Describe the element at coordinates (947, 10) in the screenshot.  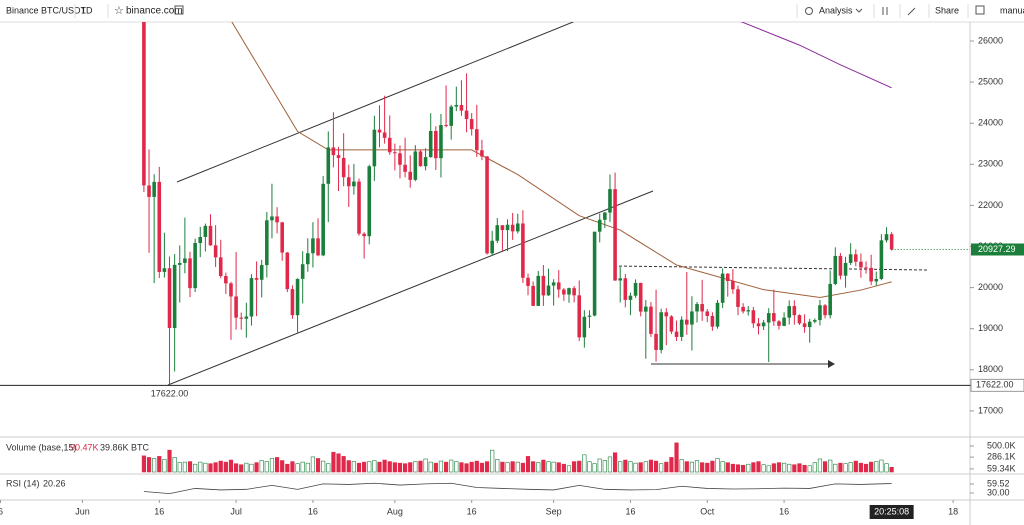
I see `share-button: Share` at that location.